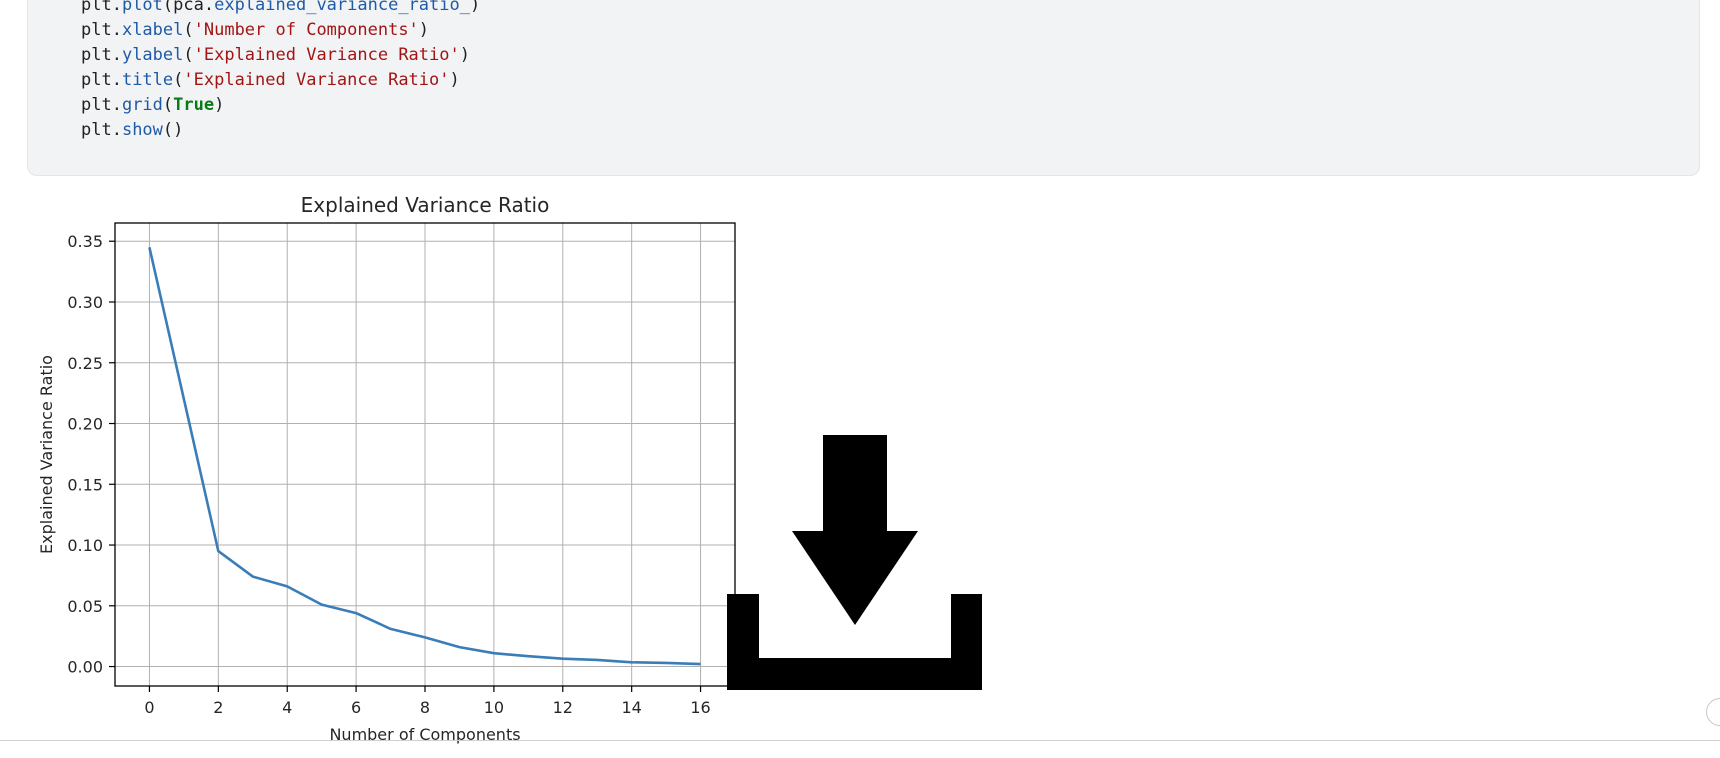 This screenshot has width=1720, height=758. I want to click on y-tick-label: 0.30, so click(85, 302).